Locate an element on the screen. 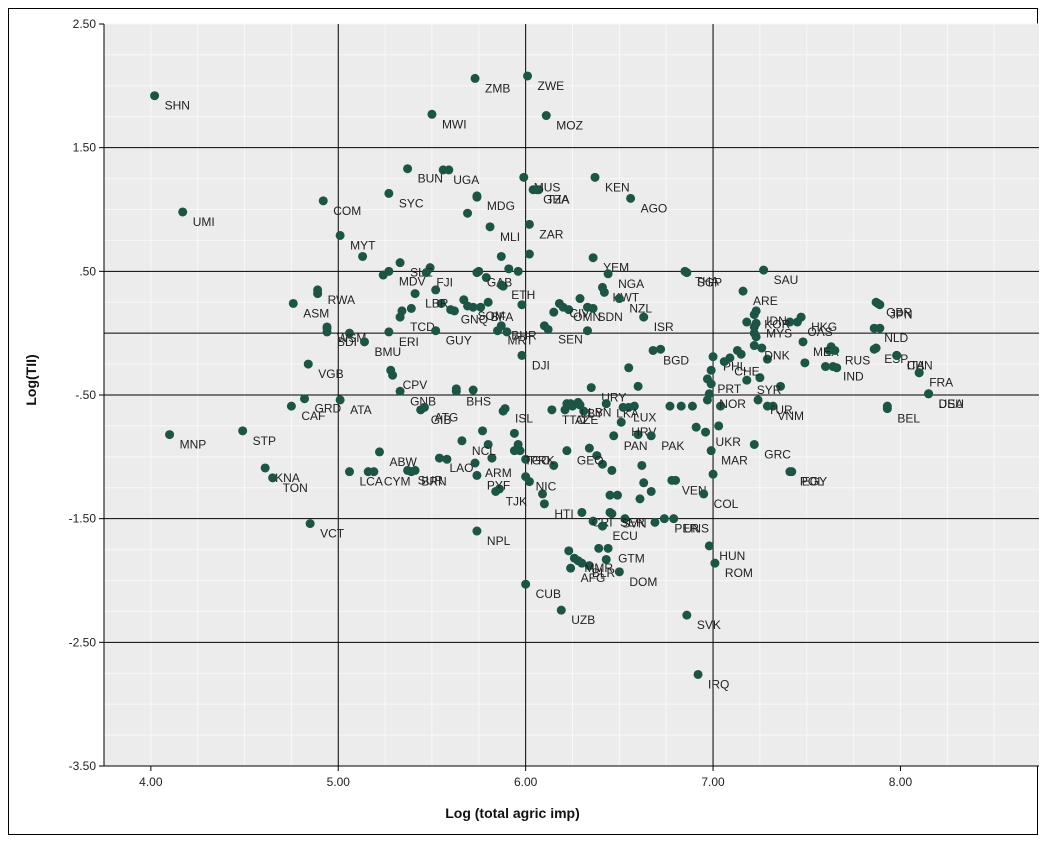 This screenshot has height=843, width=1047. data-point-label: ISL is located at coordinates (524, 419).